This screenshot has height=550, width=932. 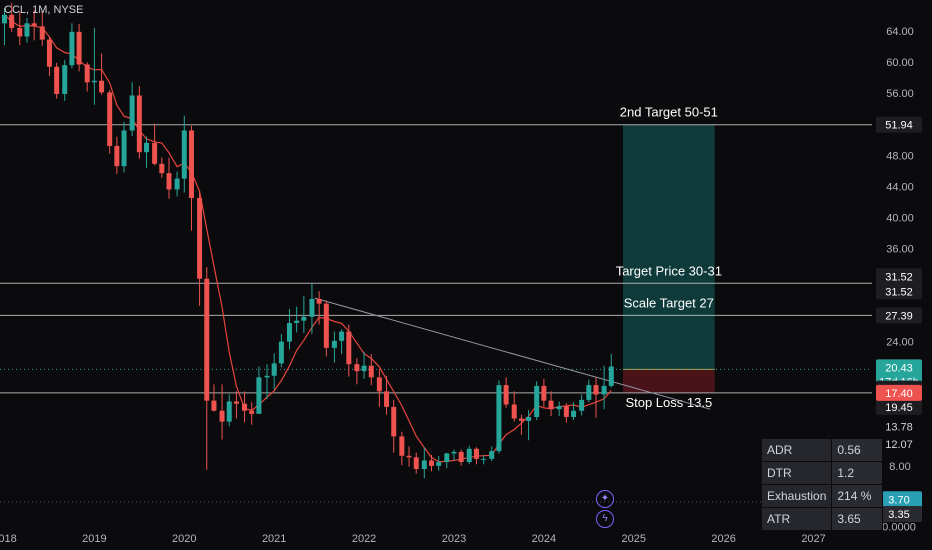 What do you see at coordinates (634, 539) in the screenshot?
I see `time-tick-label: 2025` at bounding box center [634, 539].